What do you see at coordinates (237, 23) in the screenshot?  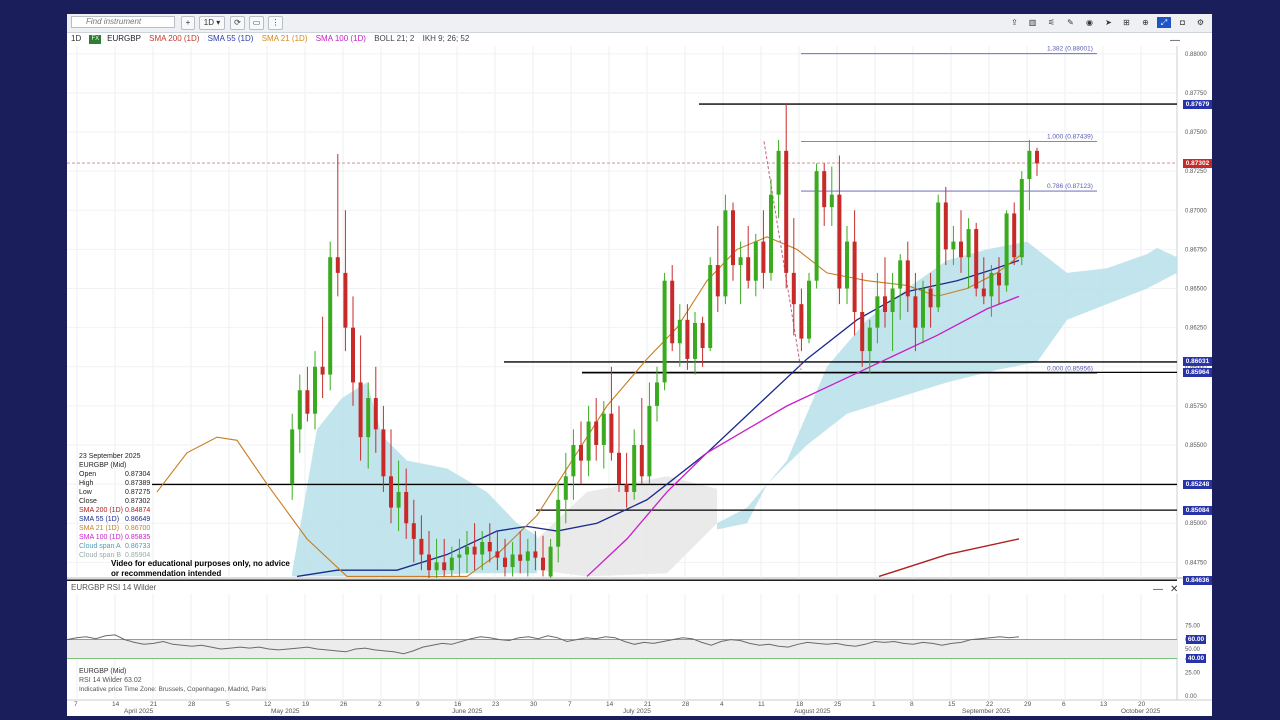 I see `refresh-icon: ⟳` at bounding box center [237, 23].